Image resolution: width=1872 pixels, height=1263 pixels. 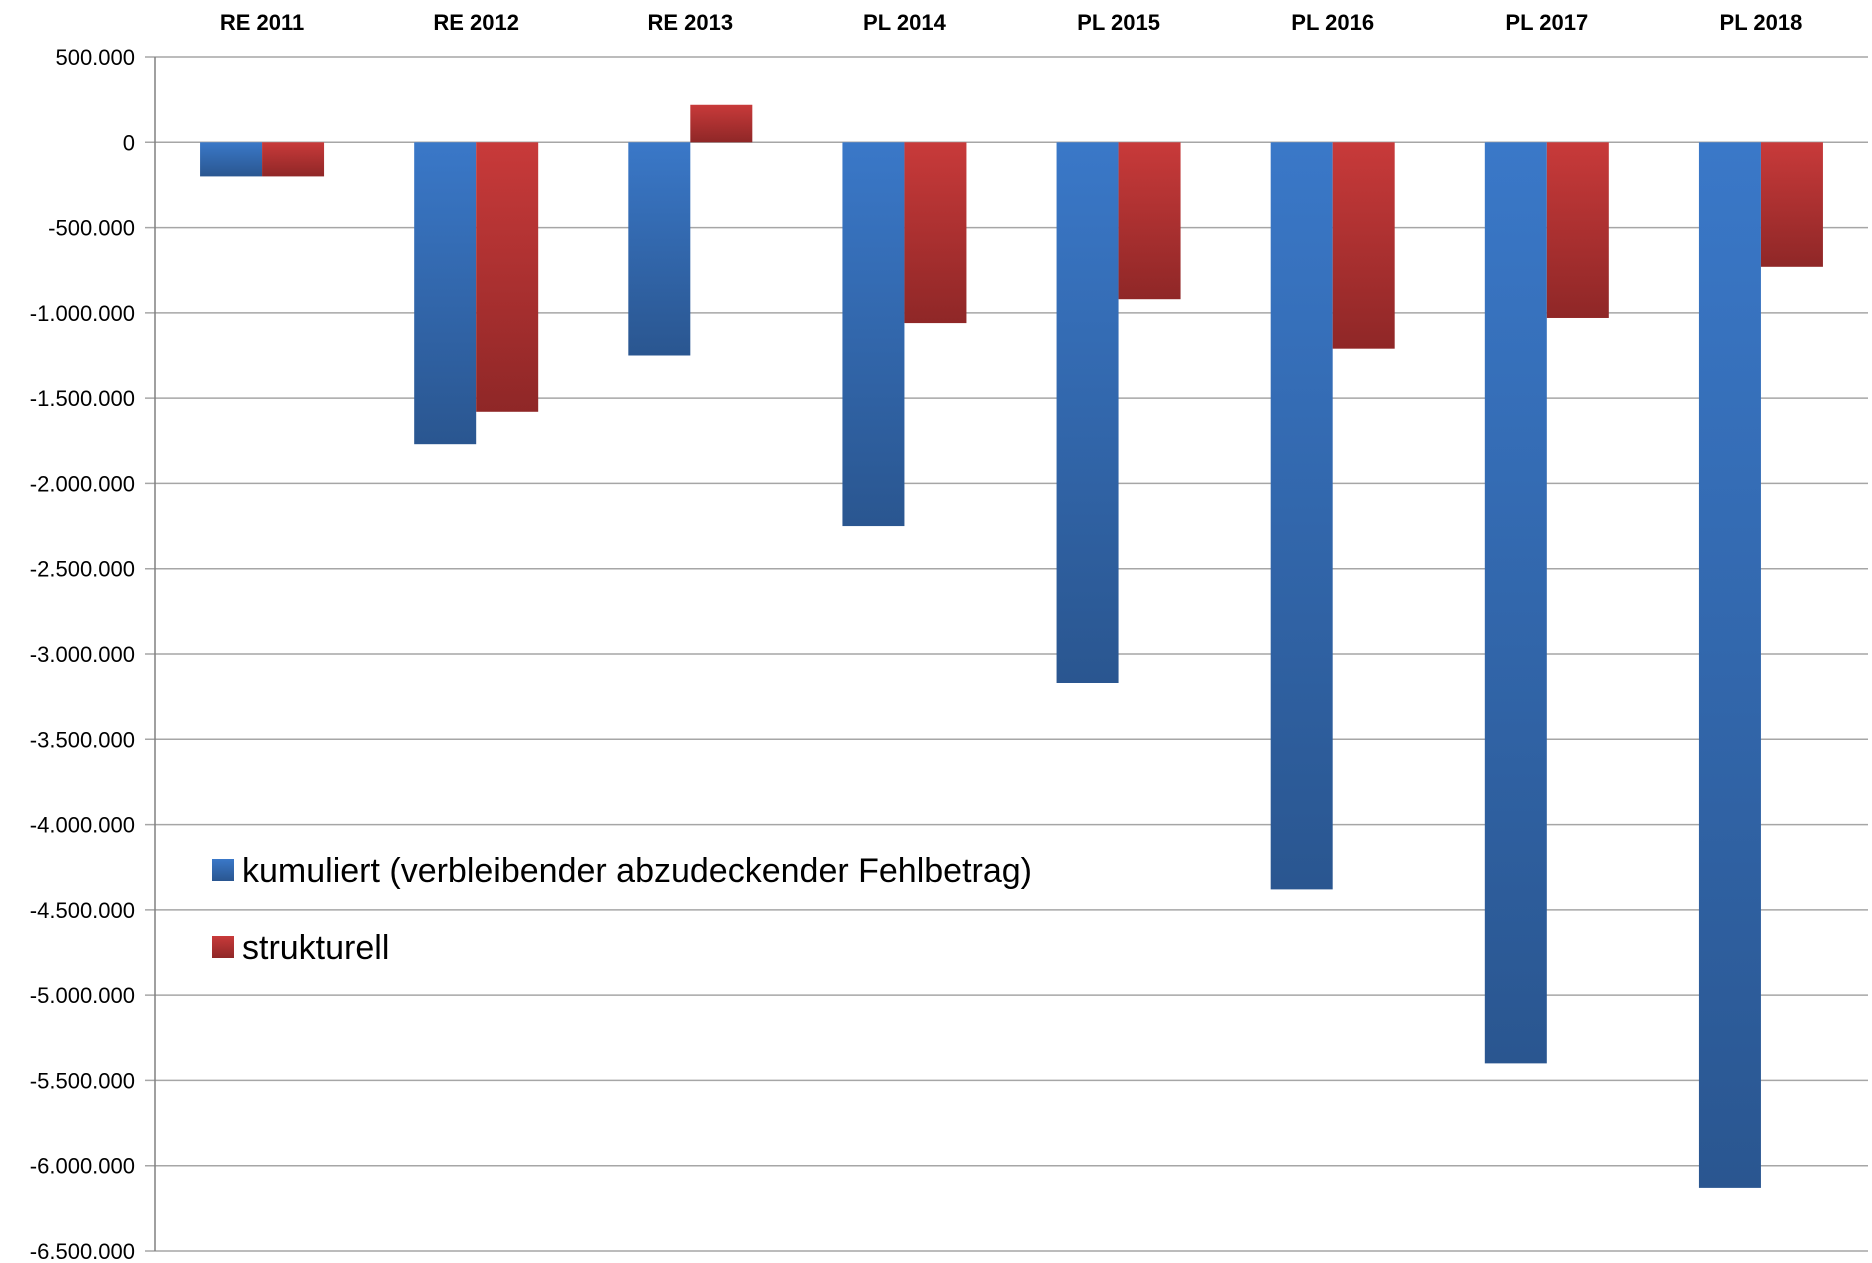 I want to click on category-label: PL 2017, so click(x=1546, y=22).